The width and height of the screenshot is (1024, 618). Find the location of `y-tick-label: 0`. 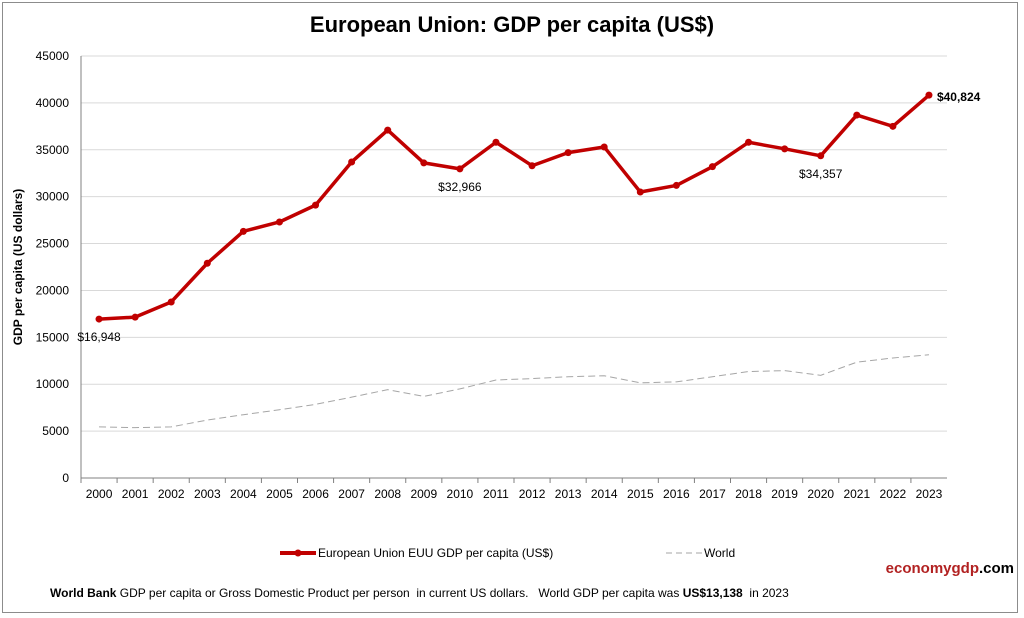

y-tick-label: 0 is located at coordinates (65, 478).